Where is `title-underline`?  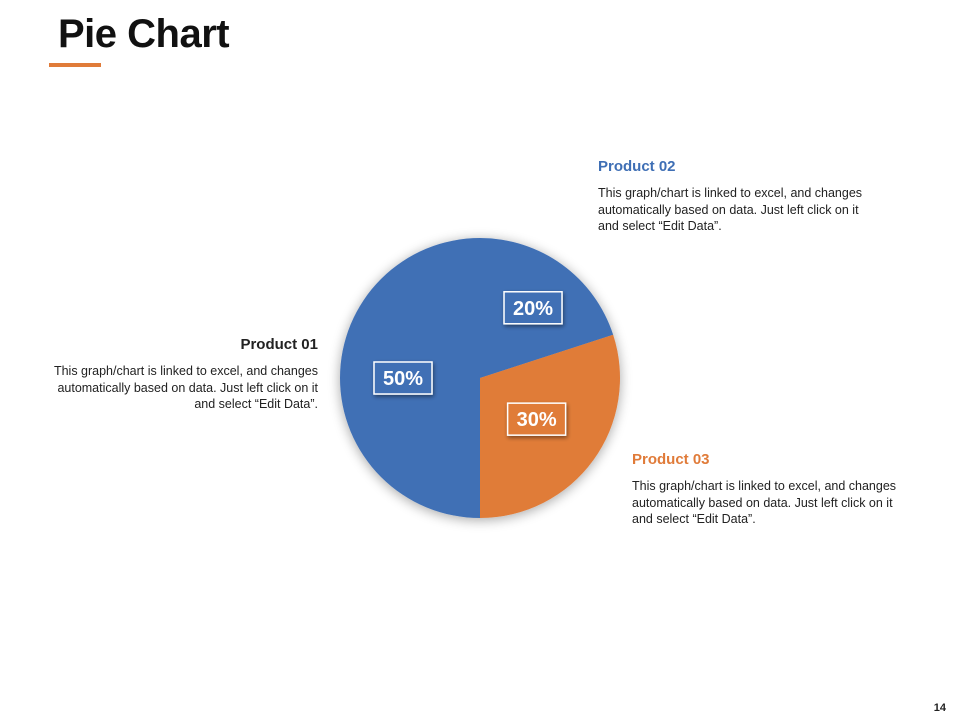
title-underline is located at coordinates (75, 65).